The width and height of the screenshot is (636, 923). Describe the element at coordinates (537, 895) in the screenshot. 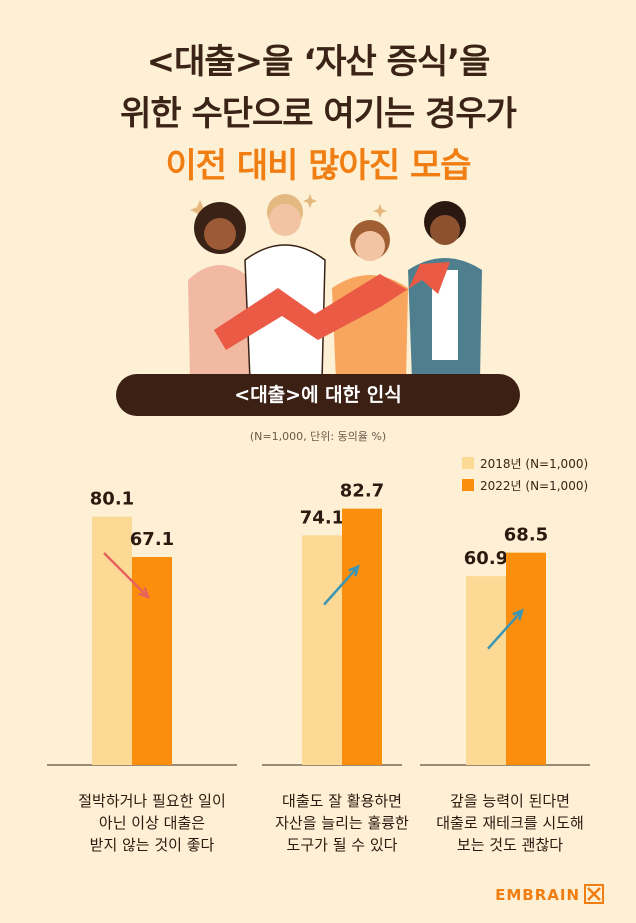

I see `brand-logo-text: EMBRAIN` at that location.